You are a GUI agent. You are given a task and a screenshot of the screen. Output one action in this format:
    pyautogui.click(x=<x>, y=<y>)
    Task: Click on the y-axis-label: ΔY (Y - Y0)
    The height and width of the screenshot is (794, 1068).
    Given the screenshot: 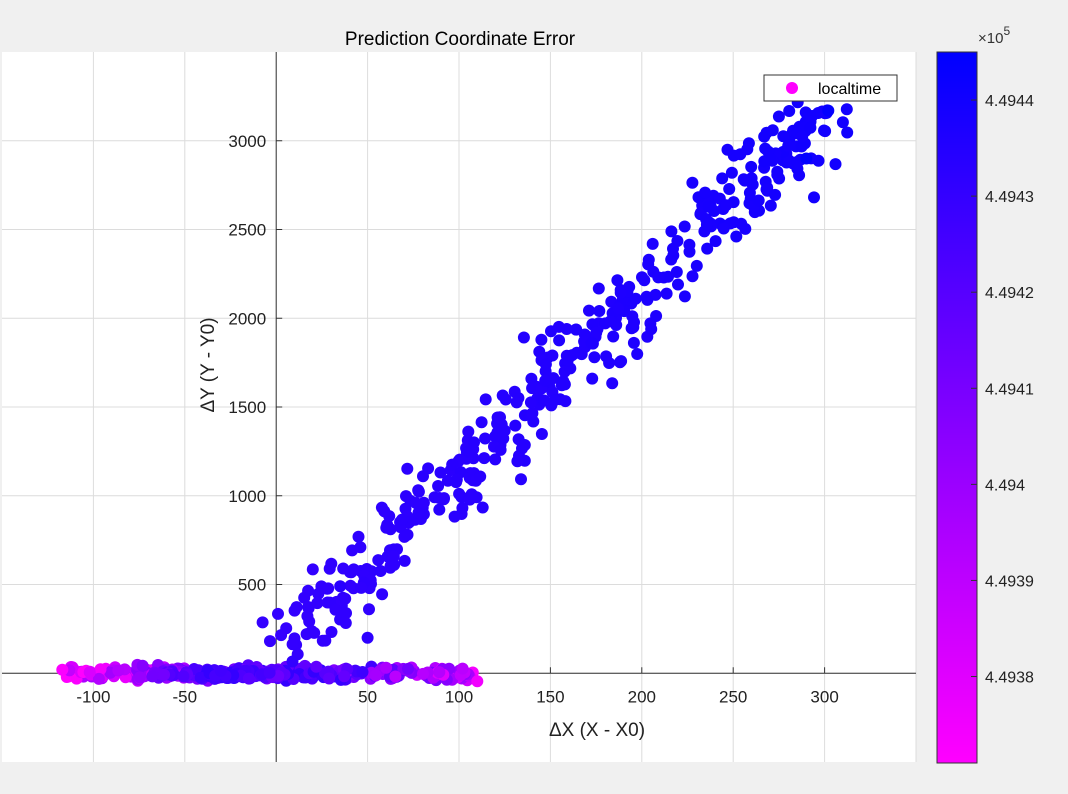 What is the action you would take?
    pyautogui.click(x=208, y=364)
    